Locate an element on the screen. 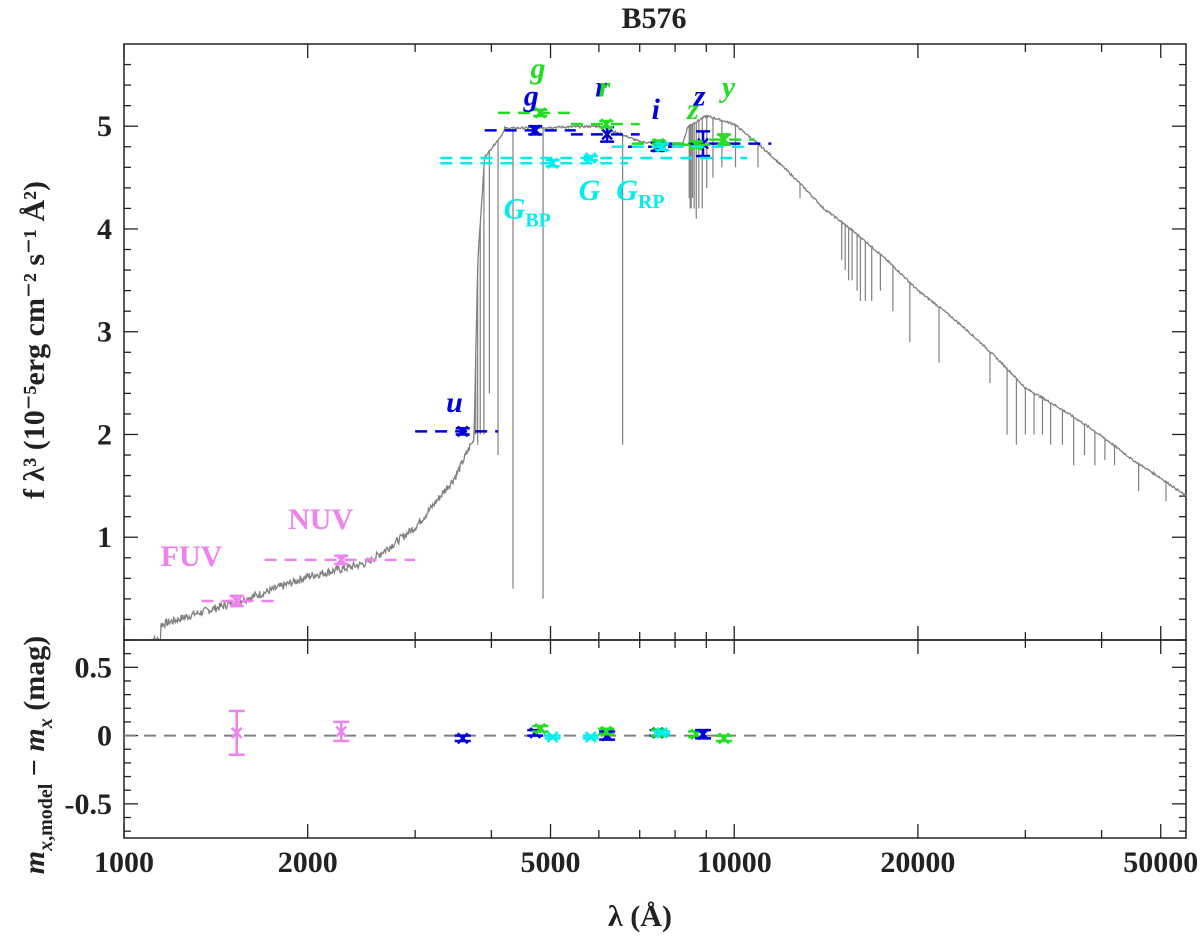 The width and height of the screenshot is (1200, 938). data-point-G_RP is located at coordinates (662, 146).